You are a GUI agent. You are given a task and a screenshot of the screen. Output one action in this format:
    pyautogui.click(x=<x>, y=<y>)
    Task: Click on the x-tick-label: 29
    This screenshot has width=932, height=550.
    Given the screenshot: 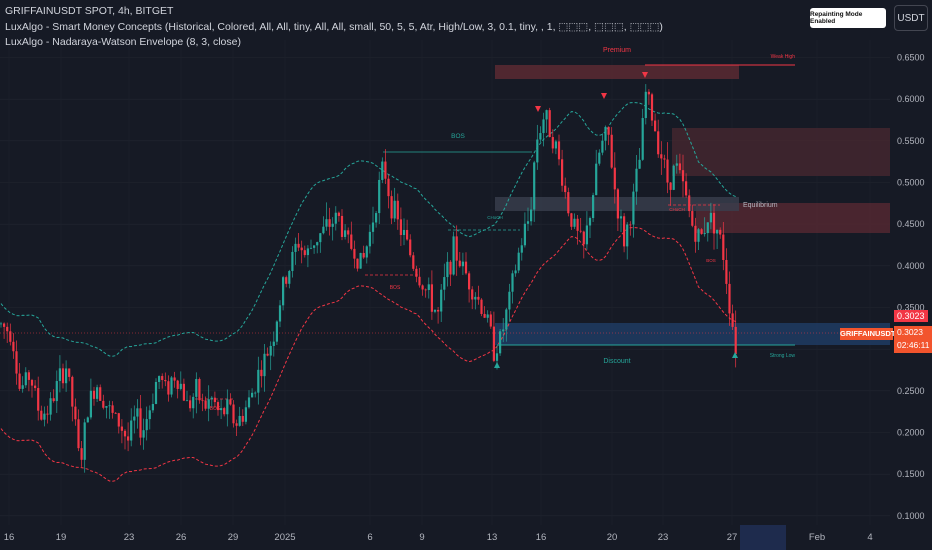 What is the action you would take?
    pyautogui.click(x=233, y=537)
    